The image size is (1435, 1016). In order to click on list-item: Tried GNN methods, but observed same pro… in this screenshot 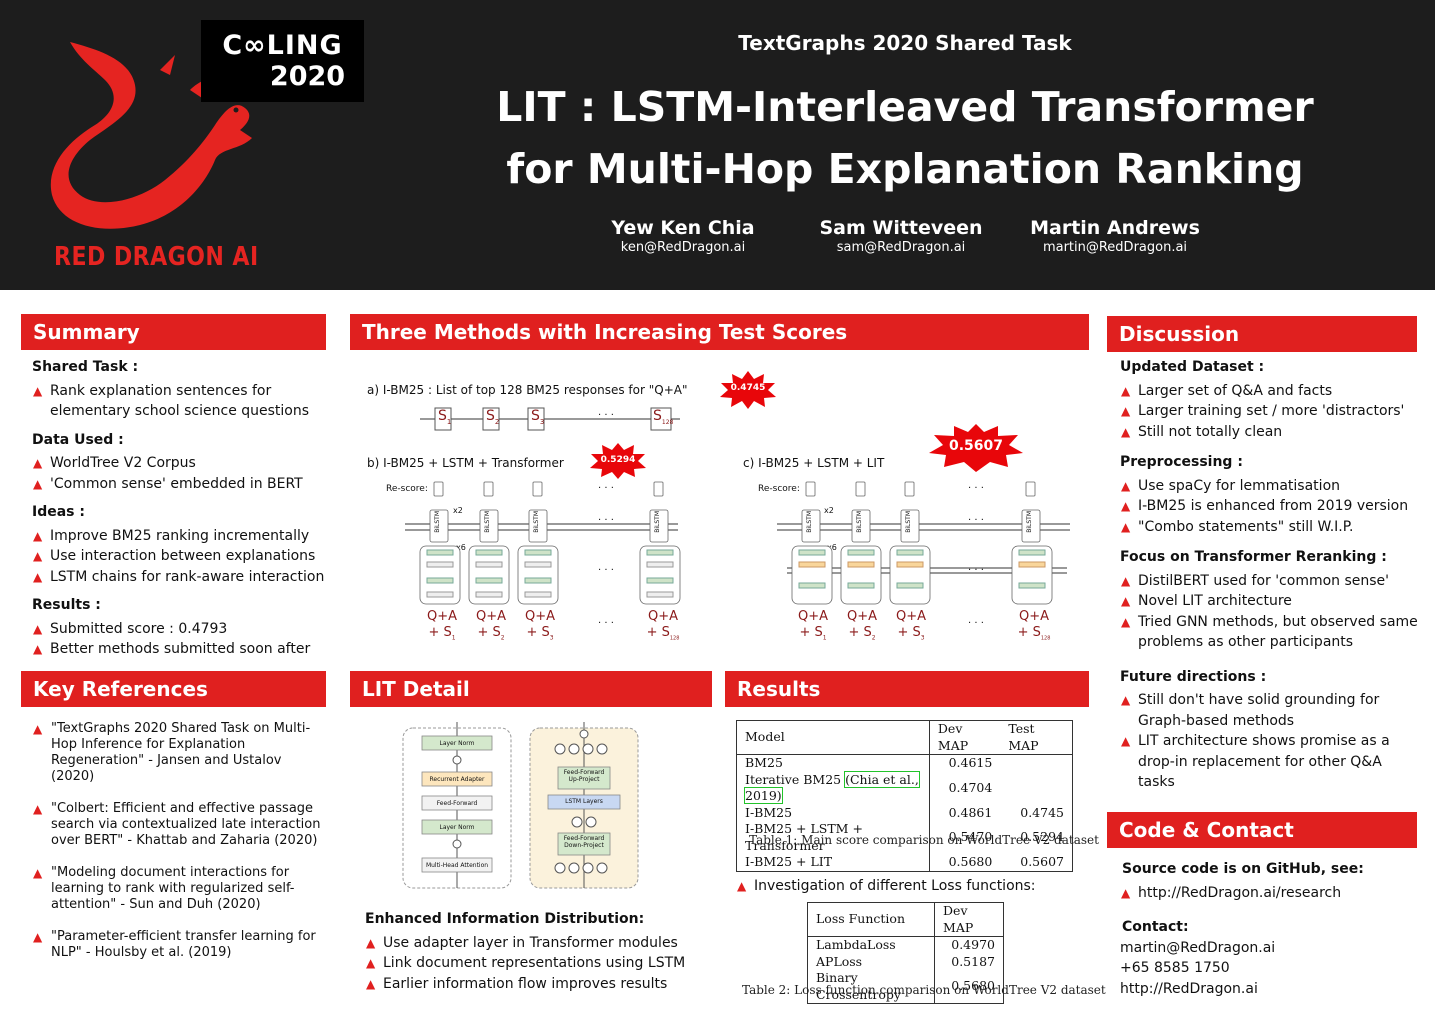, I will do `click(1270, 632)`.